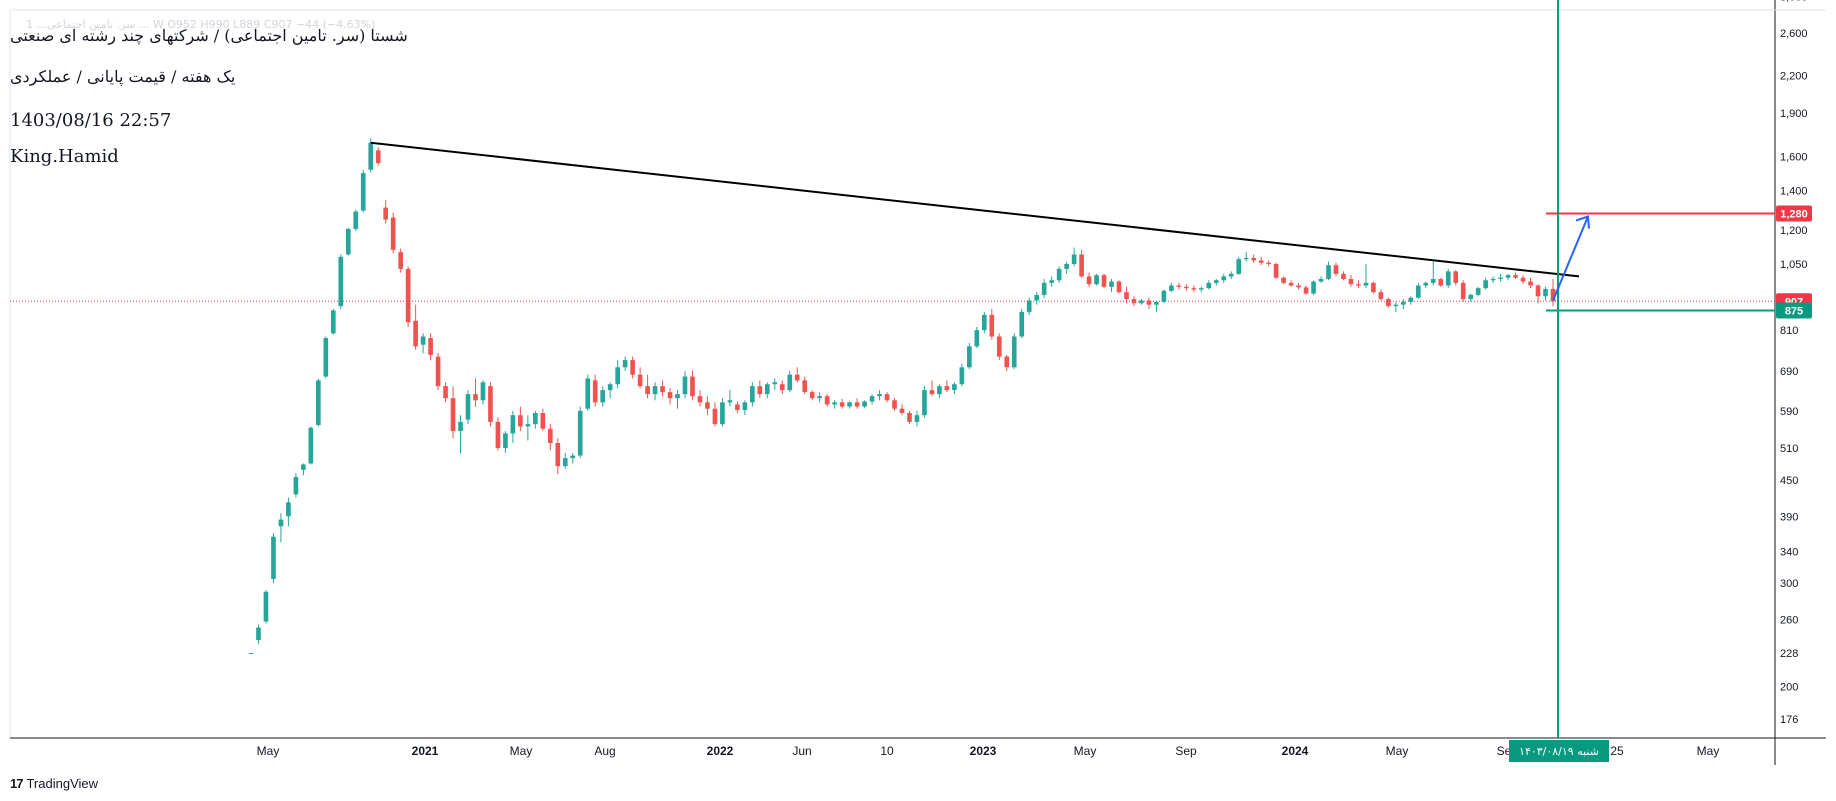 The image size is (1836, 801). I want to click on trendline, so click(975, 209).